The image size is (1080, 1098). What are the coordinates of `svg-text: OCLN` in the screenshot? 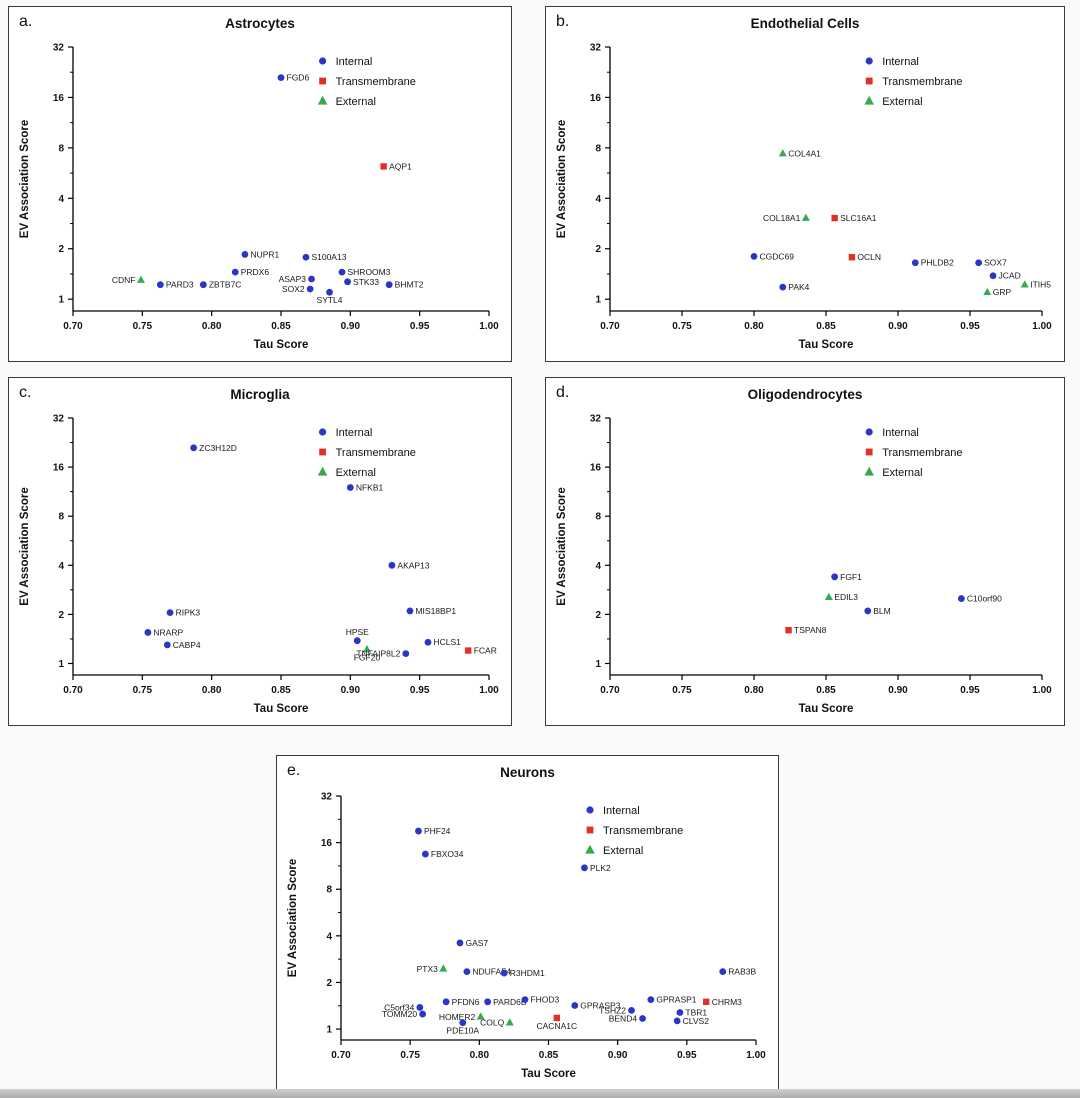 It's located at (869, 257).